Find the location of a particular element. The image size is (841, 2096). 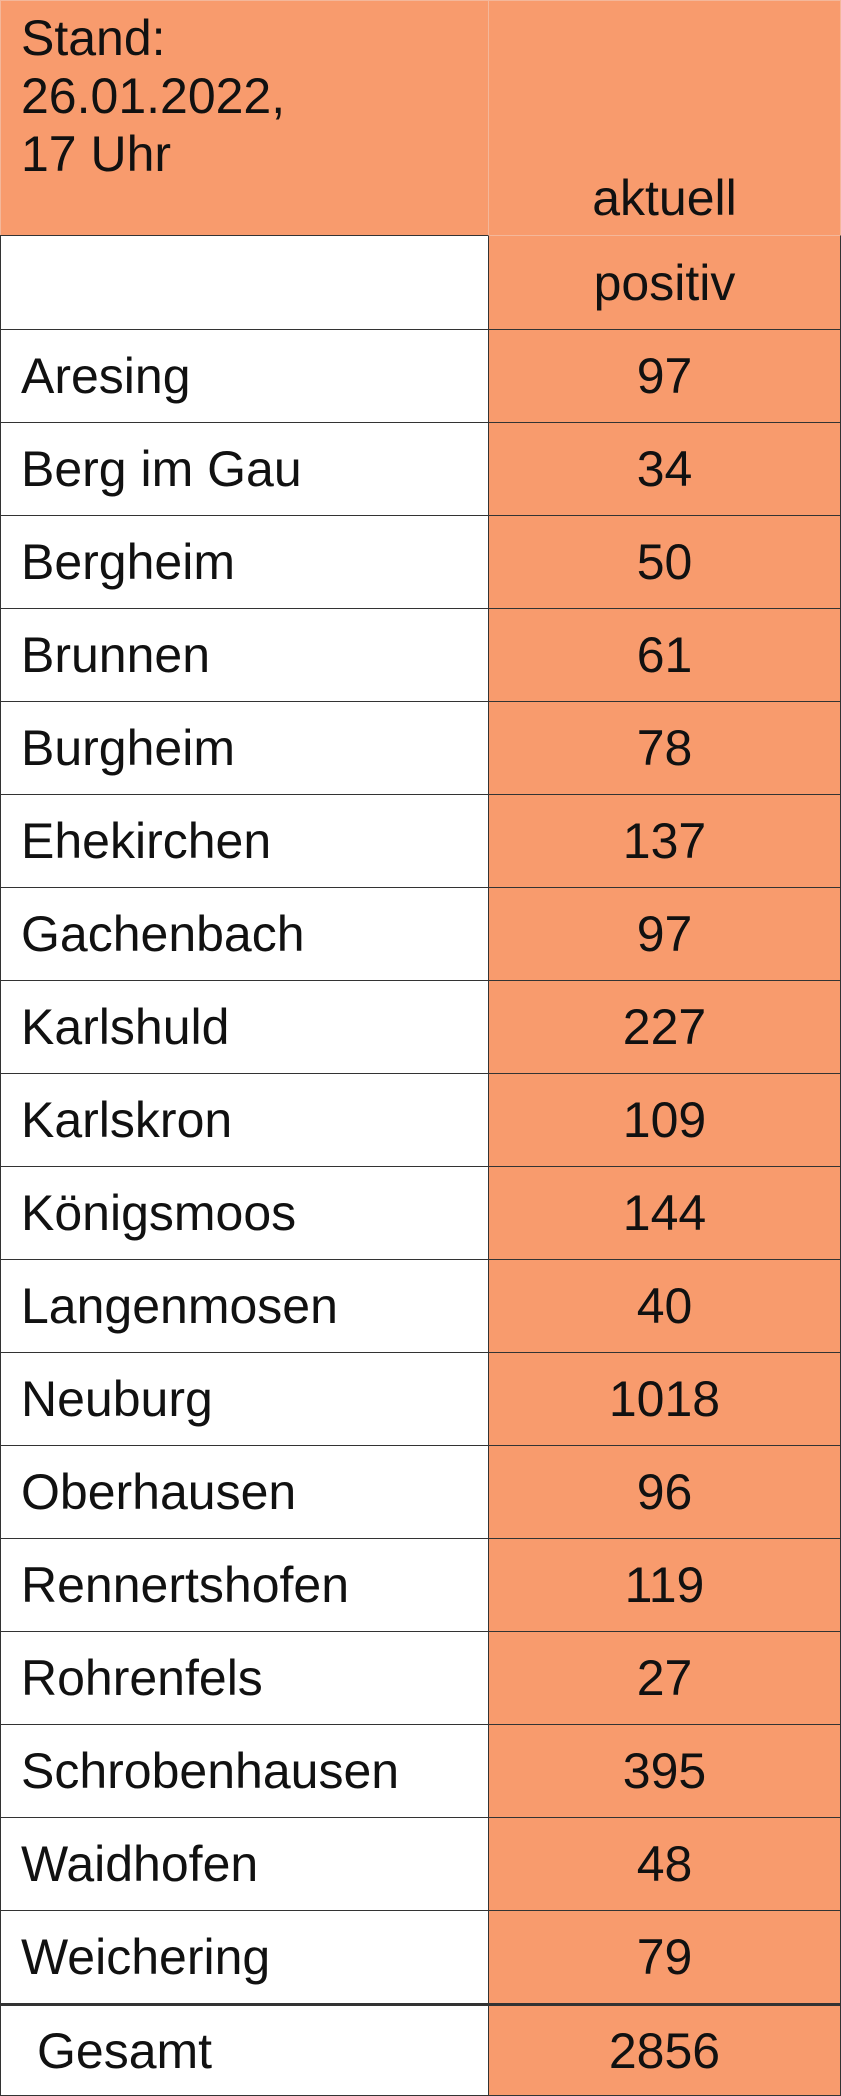

row-value: 48 is located at coordinates (664, 1864).